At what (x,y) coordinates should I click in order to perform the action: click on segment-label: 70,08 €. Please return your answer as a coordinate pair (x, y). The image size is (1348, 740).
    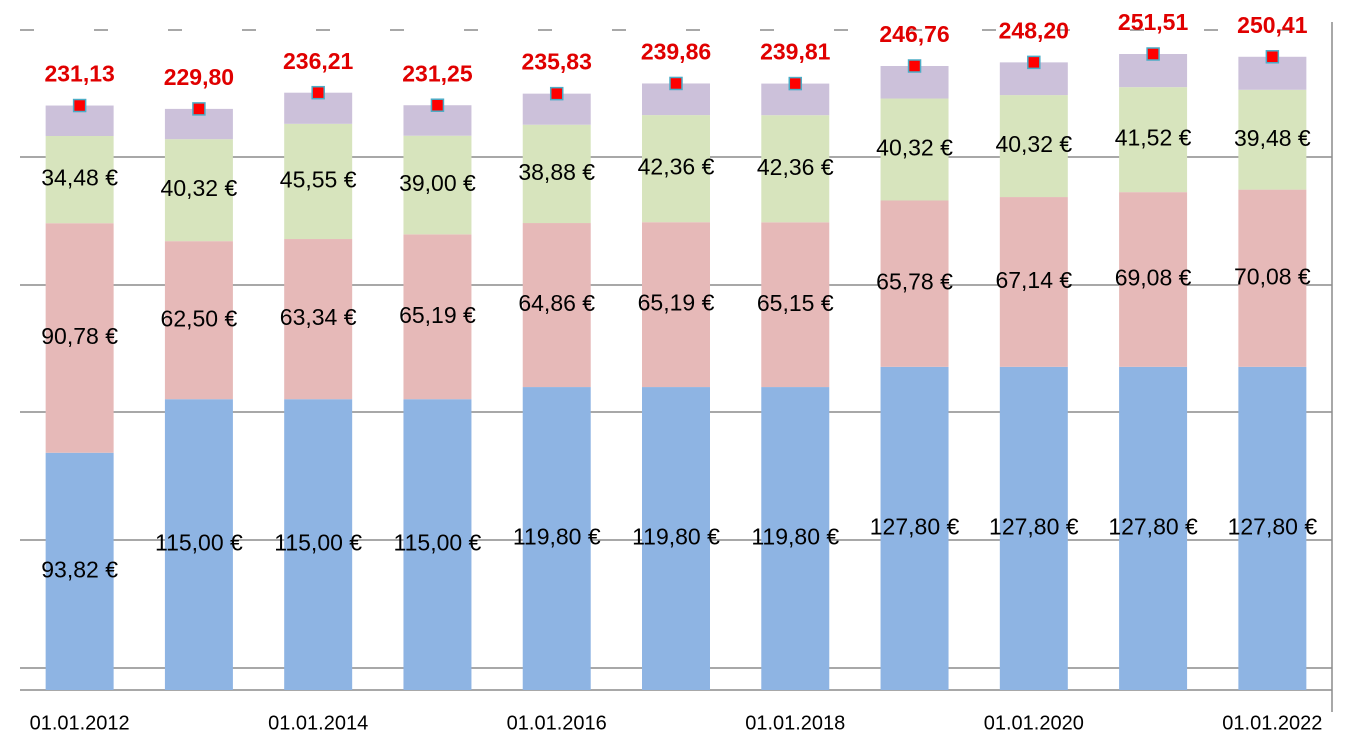
    Looking at the image, I should click on (1272, 276).